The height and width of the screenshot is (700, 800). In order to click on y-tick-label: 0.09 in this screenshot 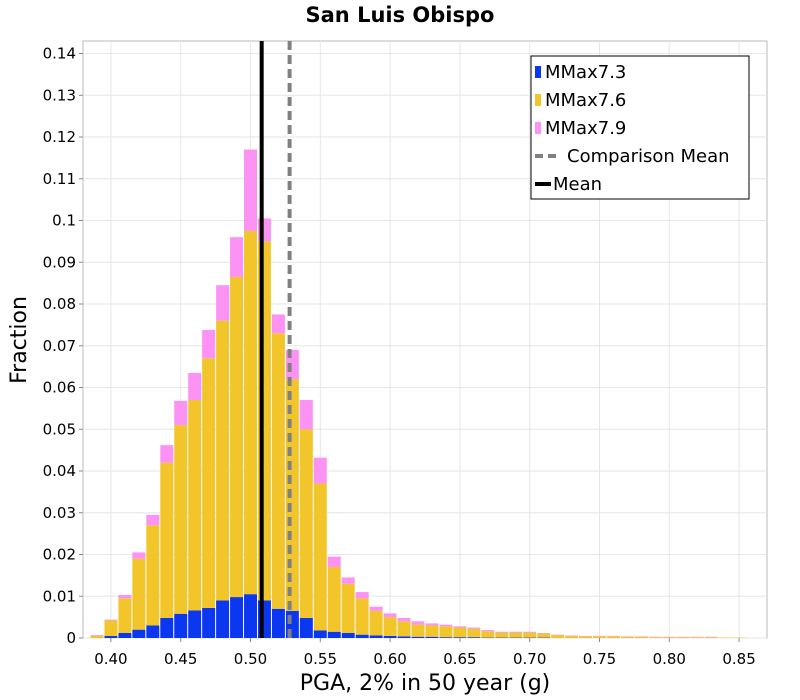, I will do `click(59, 262)`.